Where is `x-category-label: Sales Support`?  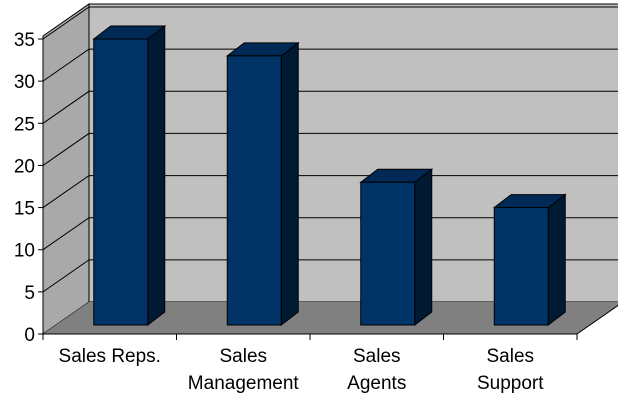 x-category-label: Sales Support is located at coordinates (510, 370).